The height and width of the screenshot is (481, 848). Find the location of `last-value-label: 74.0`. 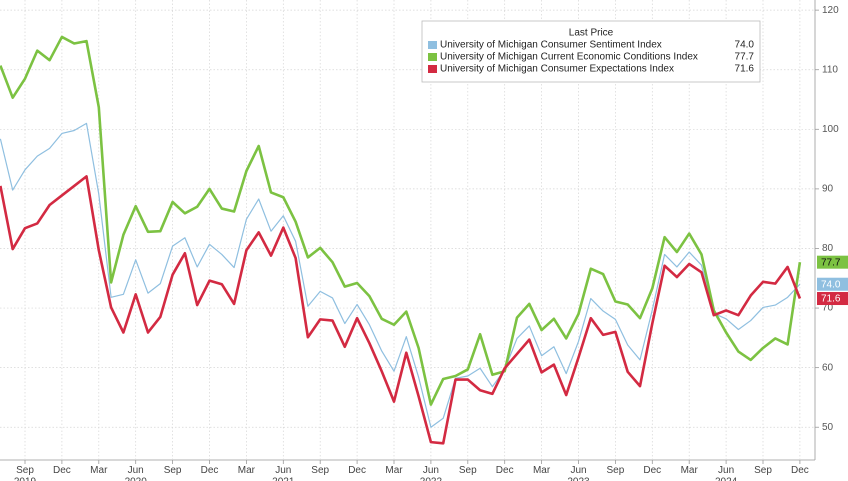

last-value-label: 74.0 is located at coordinates (831, 284).